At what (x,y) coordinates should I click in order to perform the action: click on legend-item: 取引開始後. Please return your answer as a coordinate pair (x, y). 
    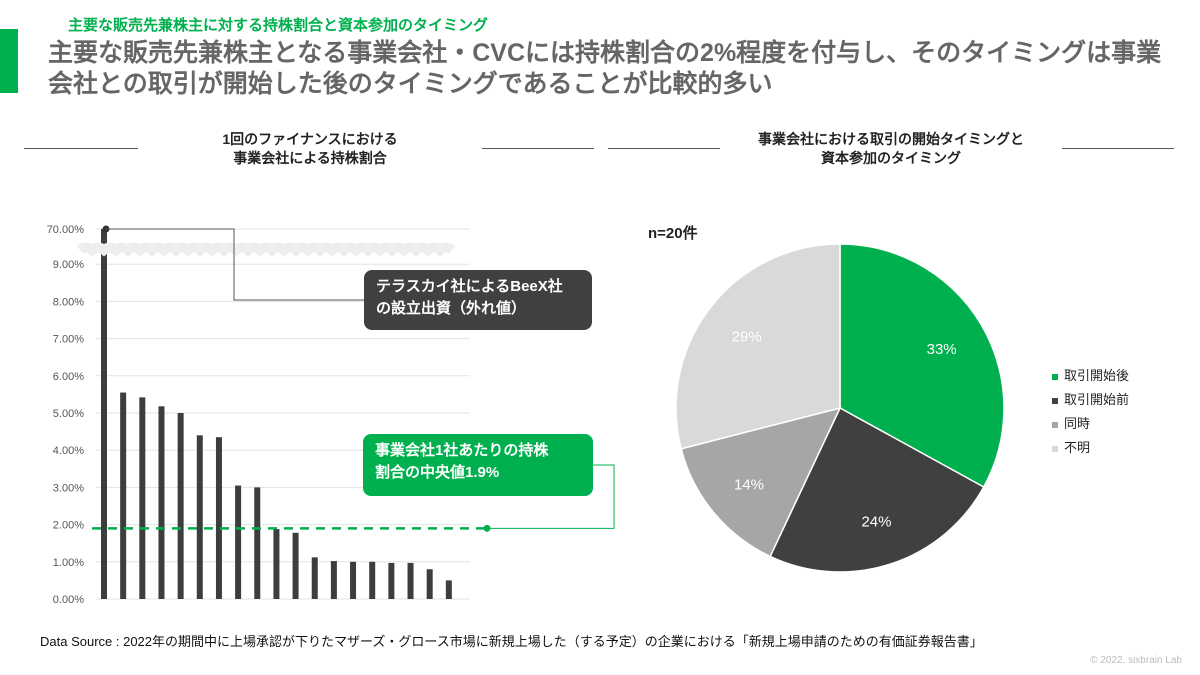
    Looking at the image, I should click on (1090, 376).